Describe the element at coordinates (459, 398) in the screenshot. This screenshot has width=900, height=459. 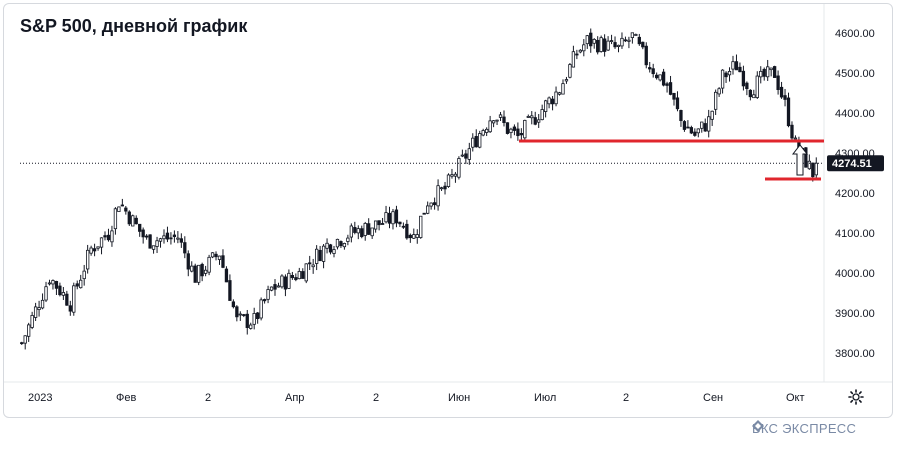
I see `x-tick-label: Июн` at that location.